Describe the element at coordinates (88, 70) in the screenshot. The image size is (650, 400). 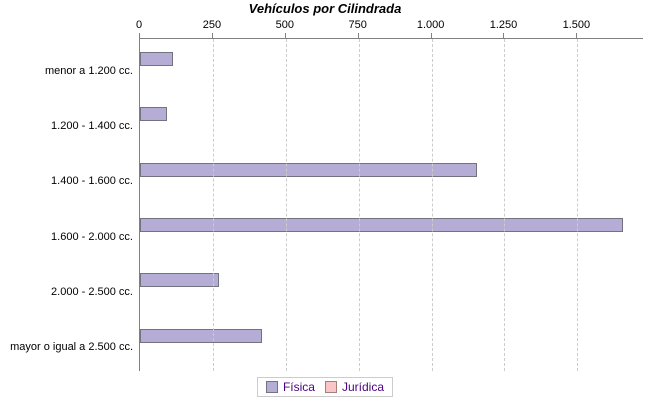
I see `category-label: menor a 1.200 cc.` at that location.